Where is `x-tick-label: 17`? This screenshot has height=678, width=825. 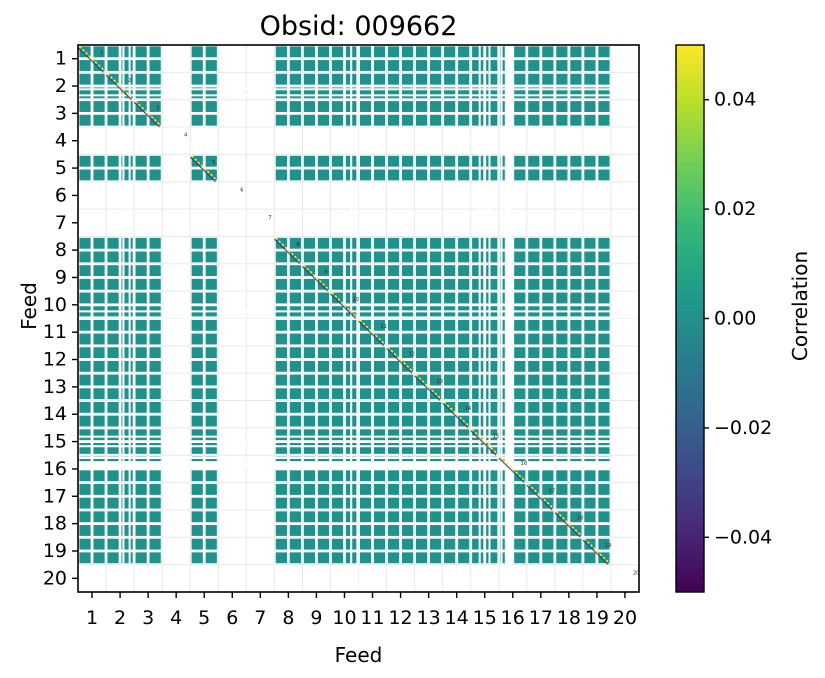 x-tick-label: 17 is located at coordinates (541, 618).